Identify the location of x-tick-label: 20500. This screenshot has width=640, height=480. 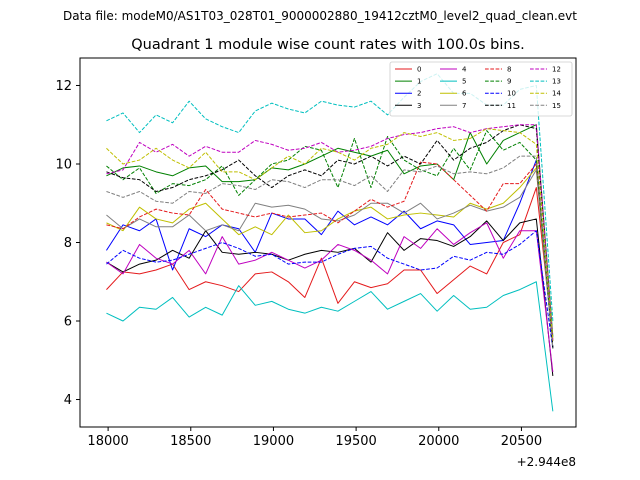
(521, 441).